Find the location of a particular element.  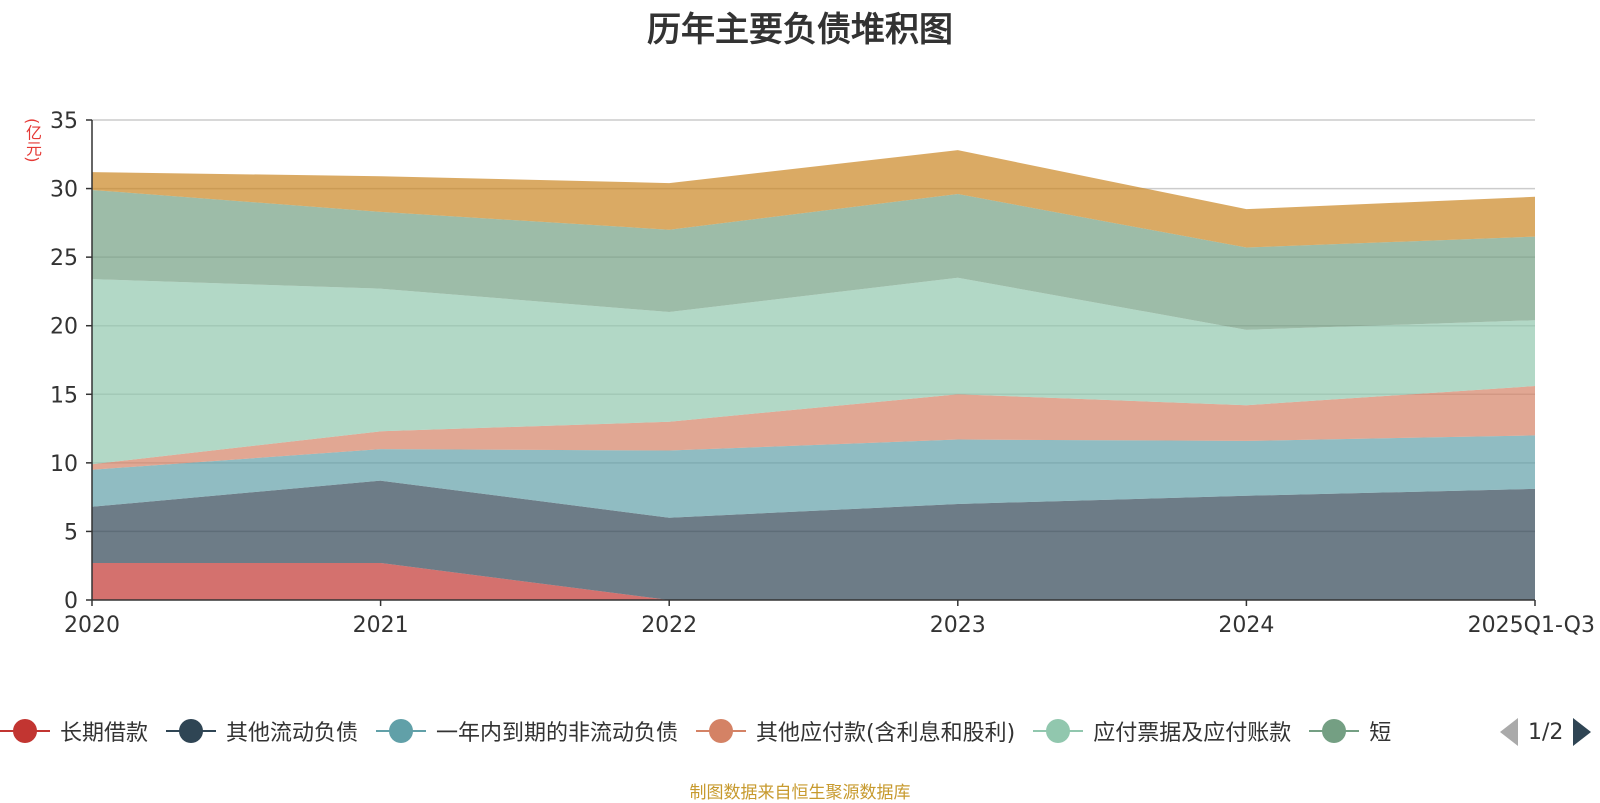

legend-label: 一年内到期的非流动负债 is located at coordinates (557, 733).